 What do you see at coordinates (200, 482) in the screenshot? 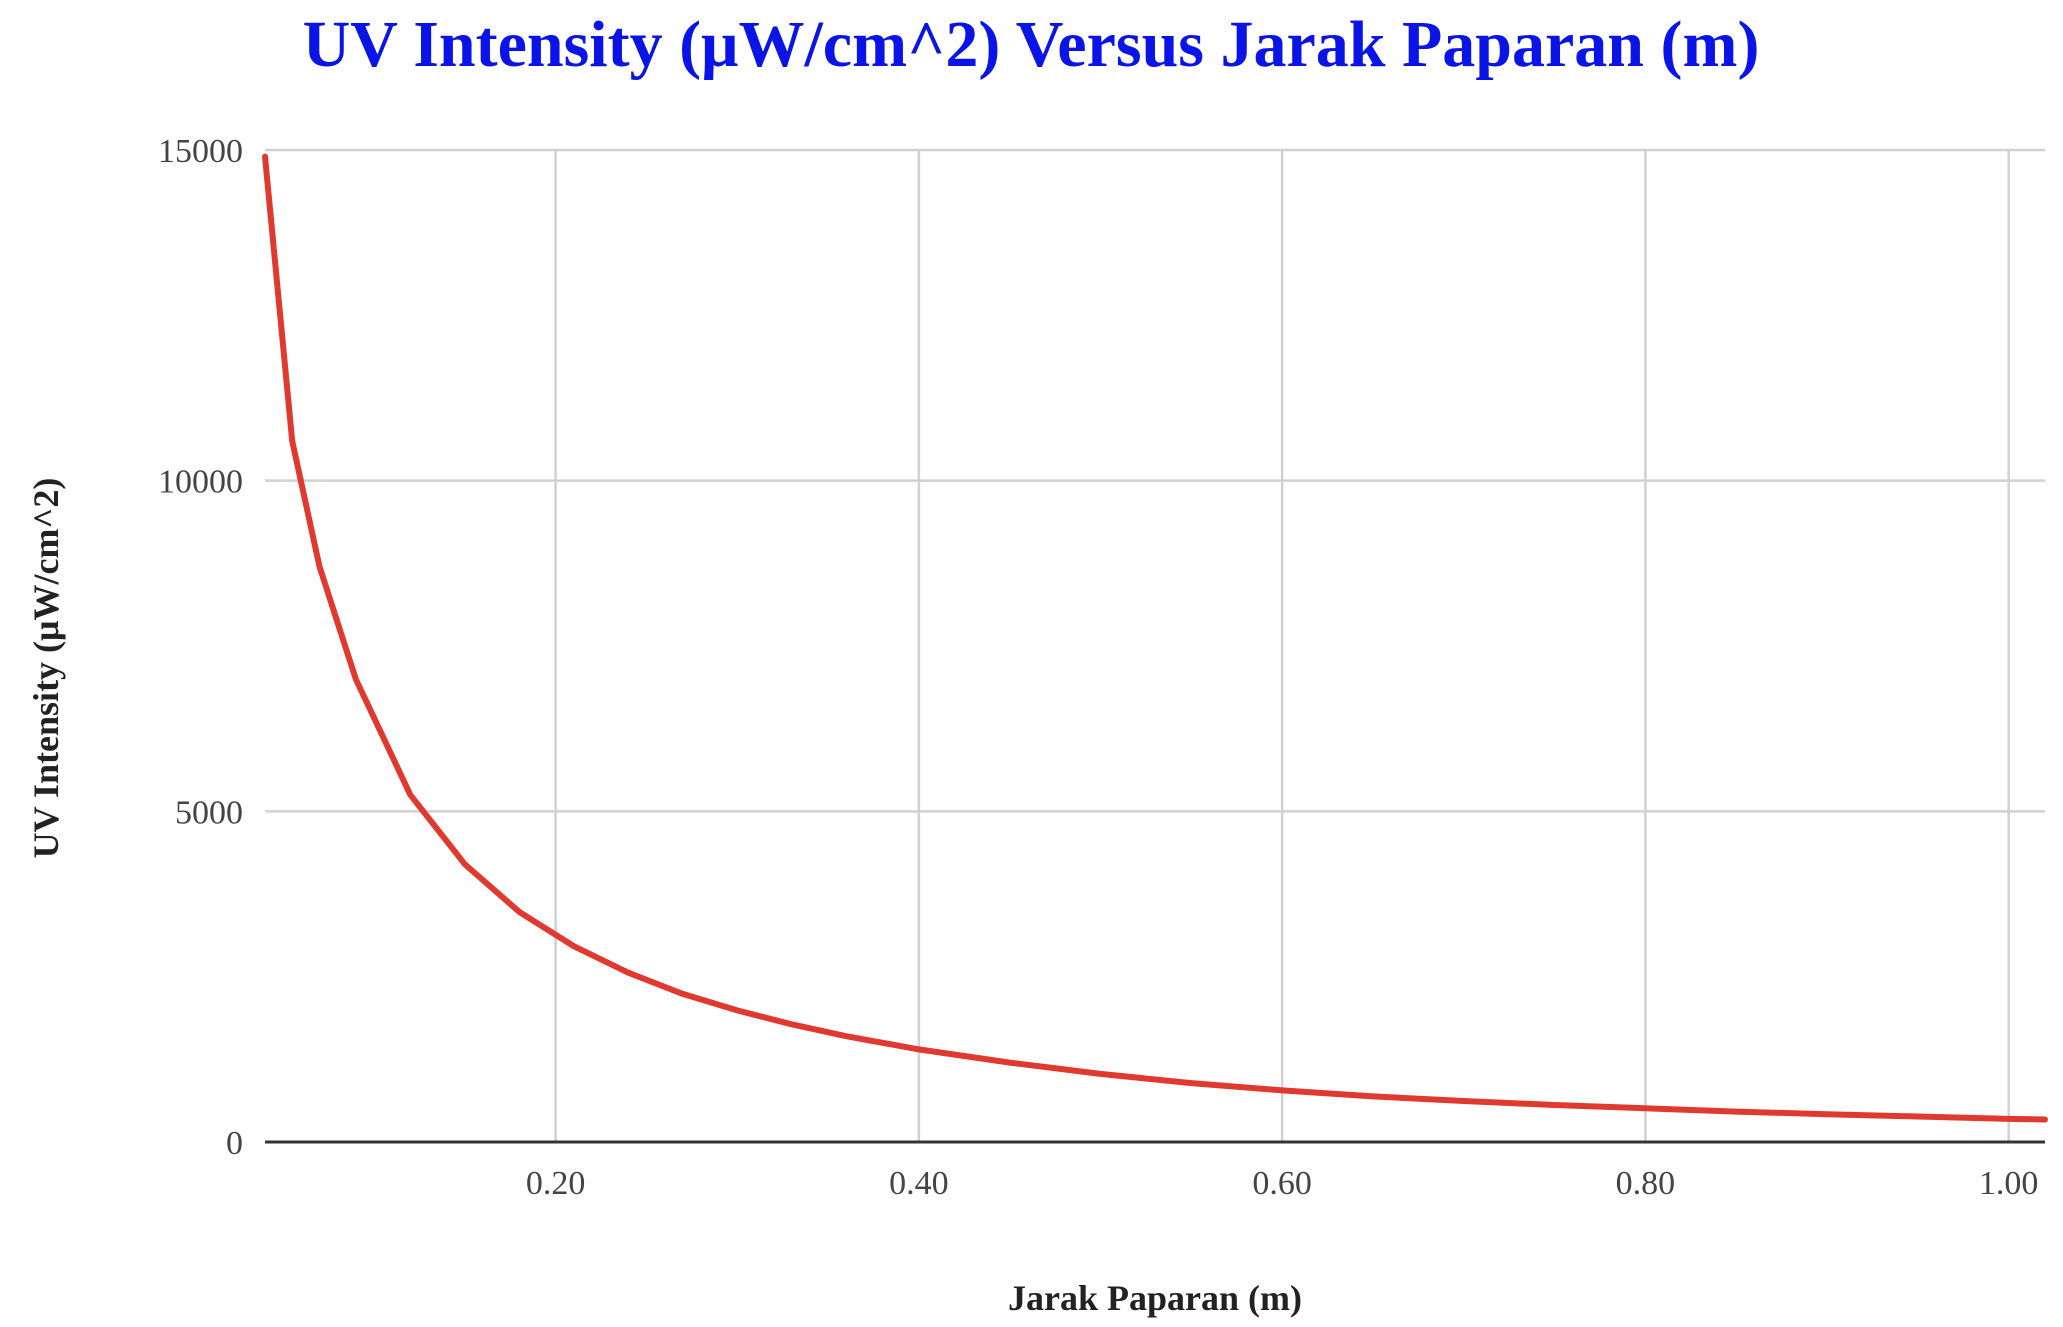
I see `y-tick-label: 10000` at bounding box center [200, 482].